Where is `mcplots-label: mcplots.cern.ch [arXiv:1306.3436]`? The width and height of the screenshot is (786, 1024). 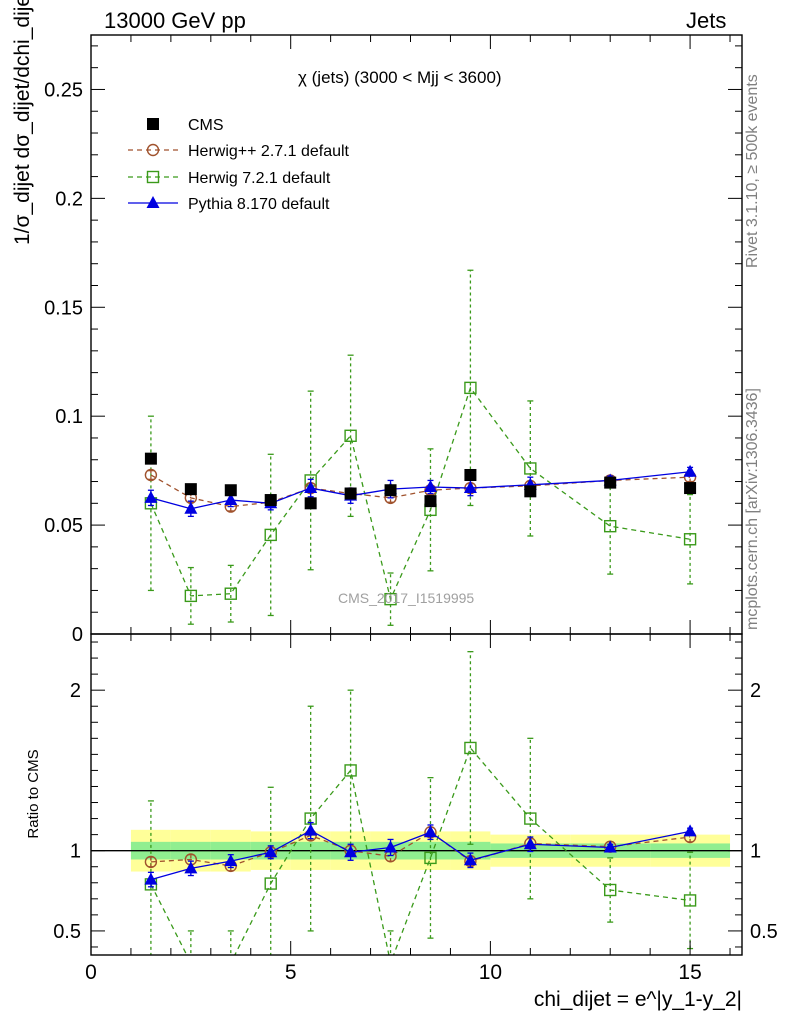
mcplots-label: mcplots.cern.ch [arXiv:1306.3436] is located at coordinates (752, 509).